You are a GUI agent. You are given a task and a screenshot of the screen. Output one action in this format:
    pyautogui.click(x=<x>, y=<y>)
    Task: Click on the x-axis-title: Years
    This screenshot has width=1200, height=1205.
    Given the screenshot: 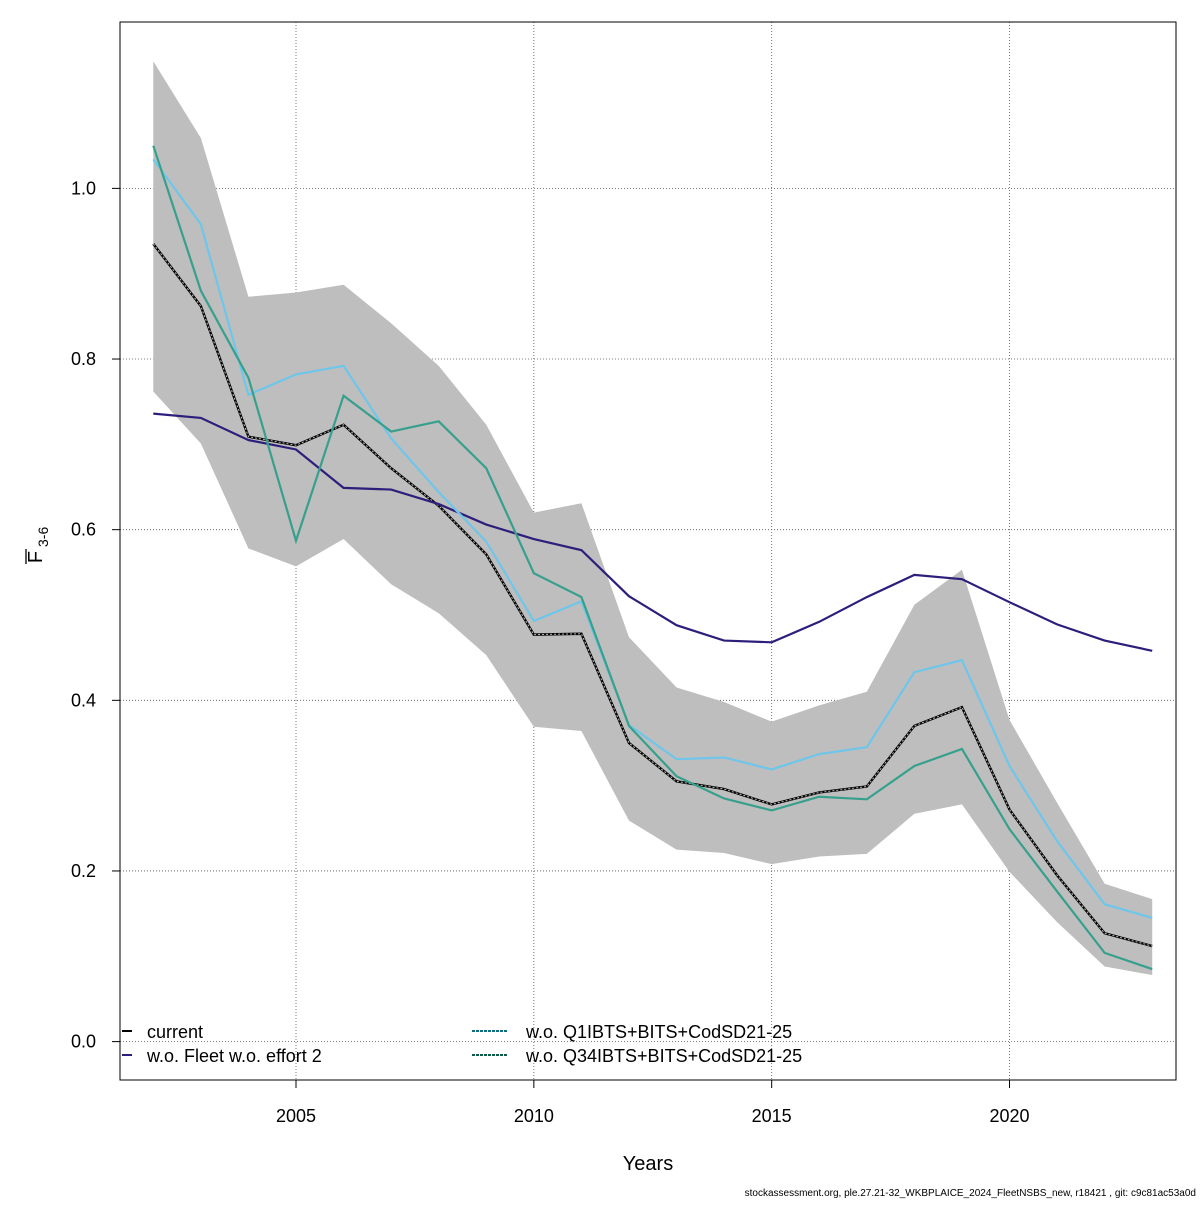 What is the action you would take?
    pyautogui.click(x=648, y=1164)
    